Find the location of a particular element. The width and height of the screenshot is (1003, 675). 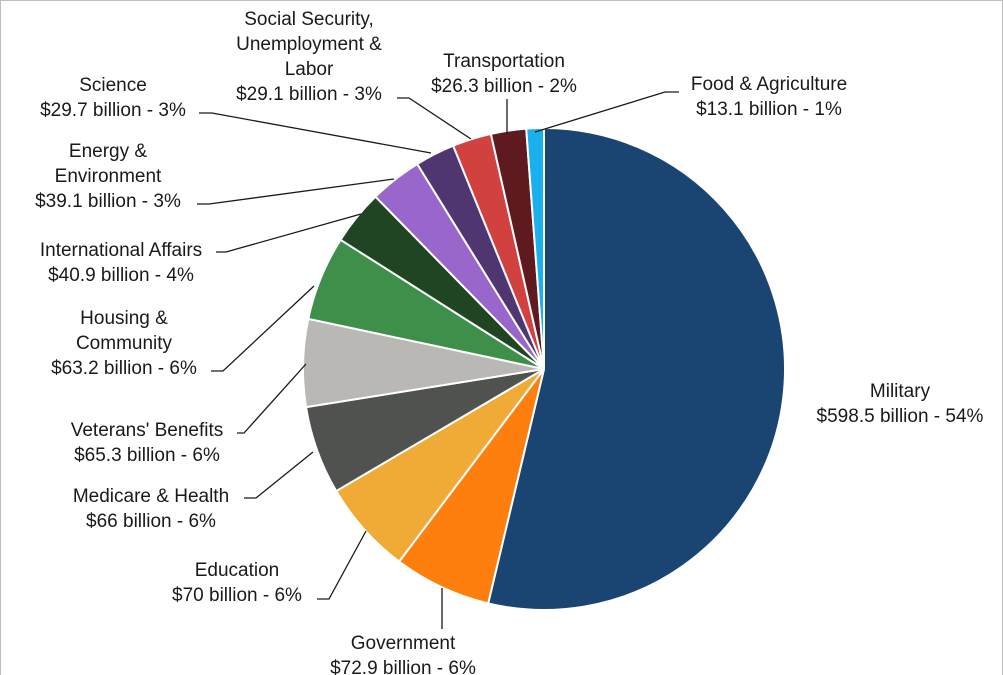

slice-value-text: $65.3 billion - 6% is located at coordinates (147, 455).